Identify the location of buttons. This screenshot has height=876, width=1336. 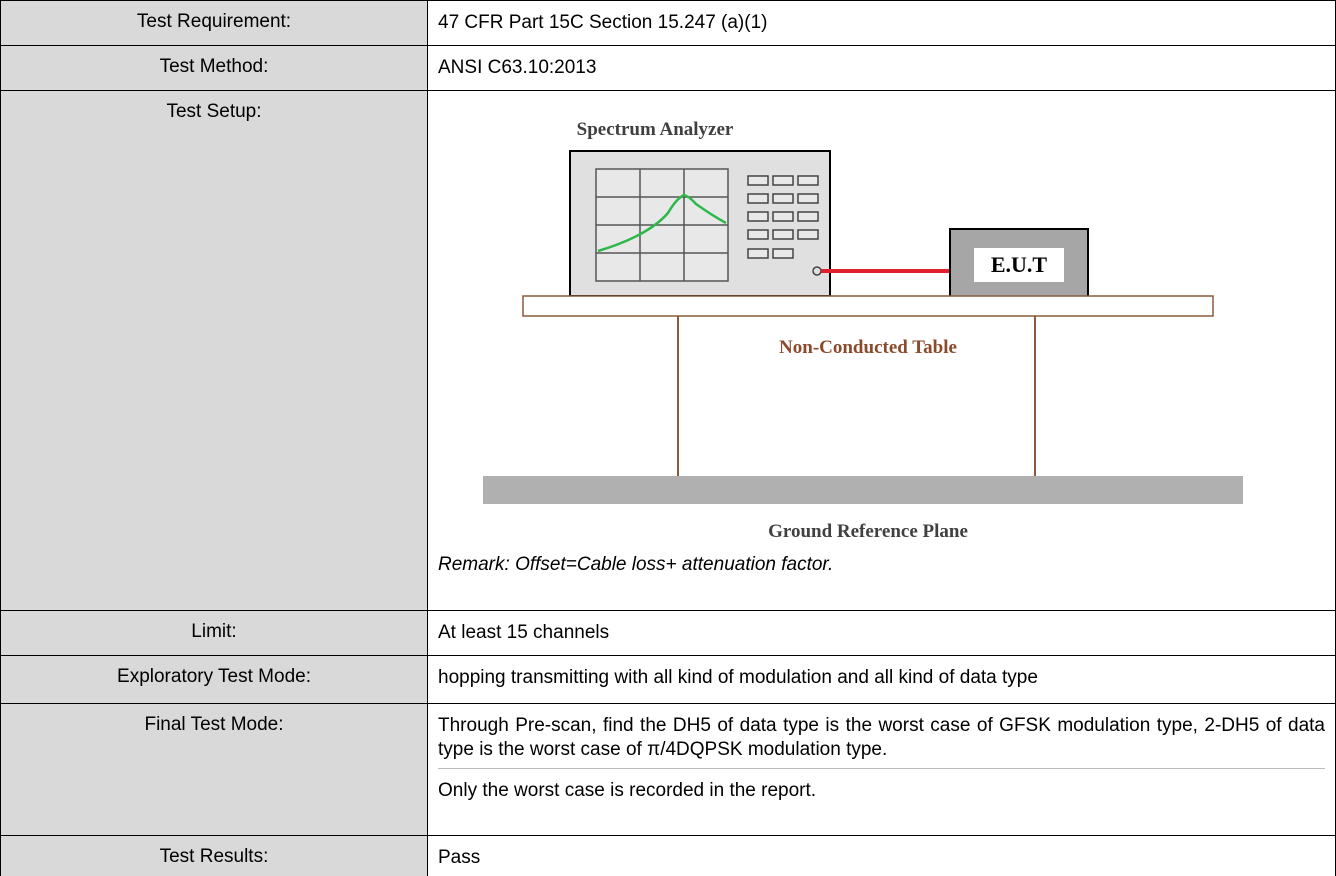
(783, 217).